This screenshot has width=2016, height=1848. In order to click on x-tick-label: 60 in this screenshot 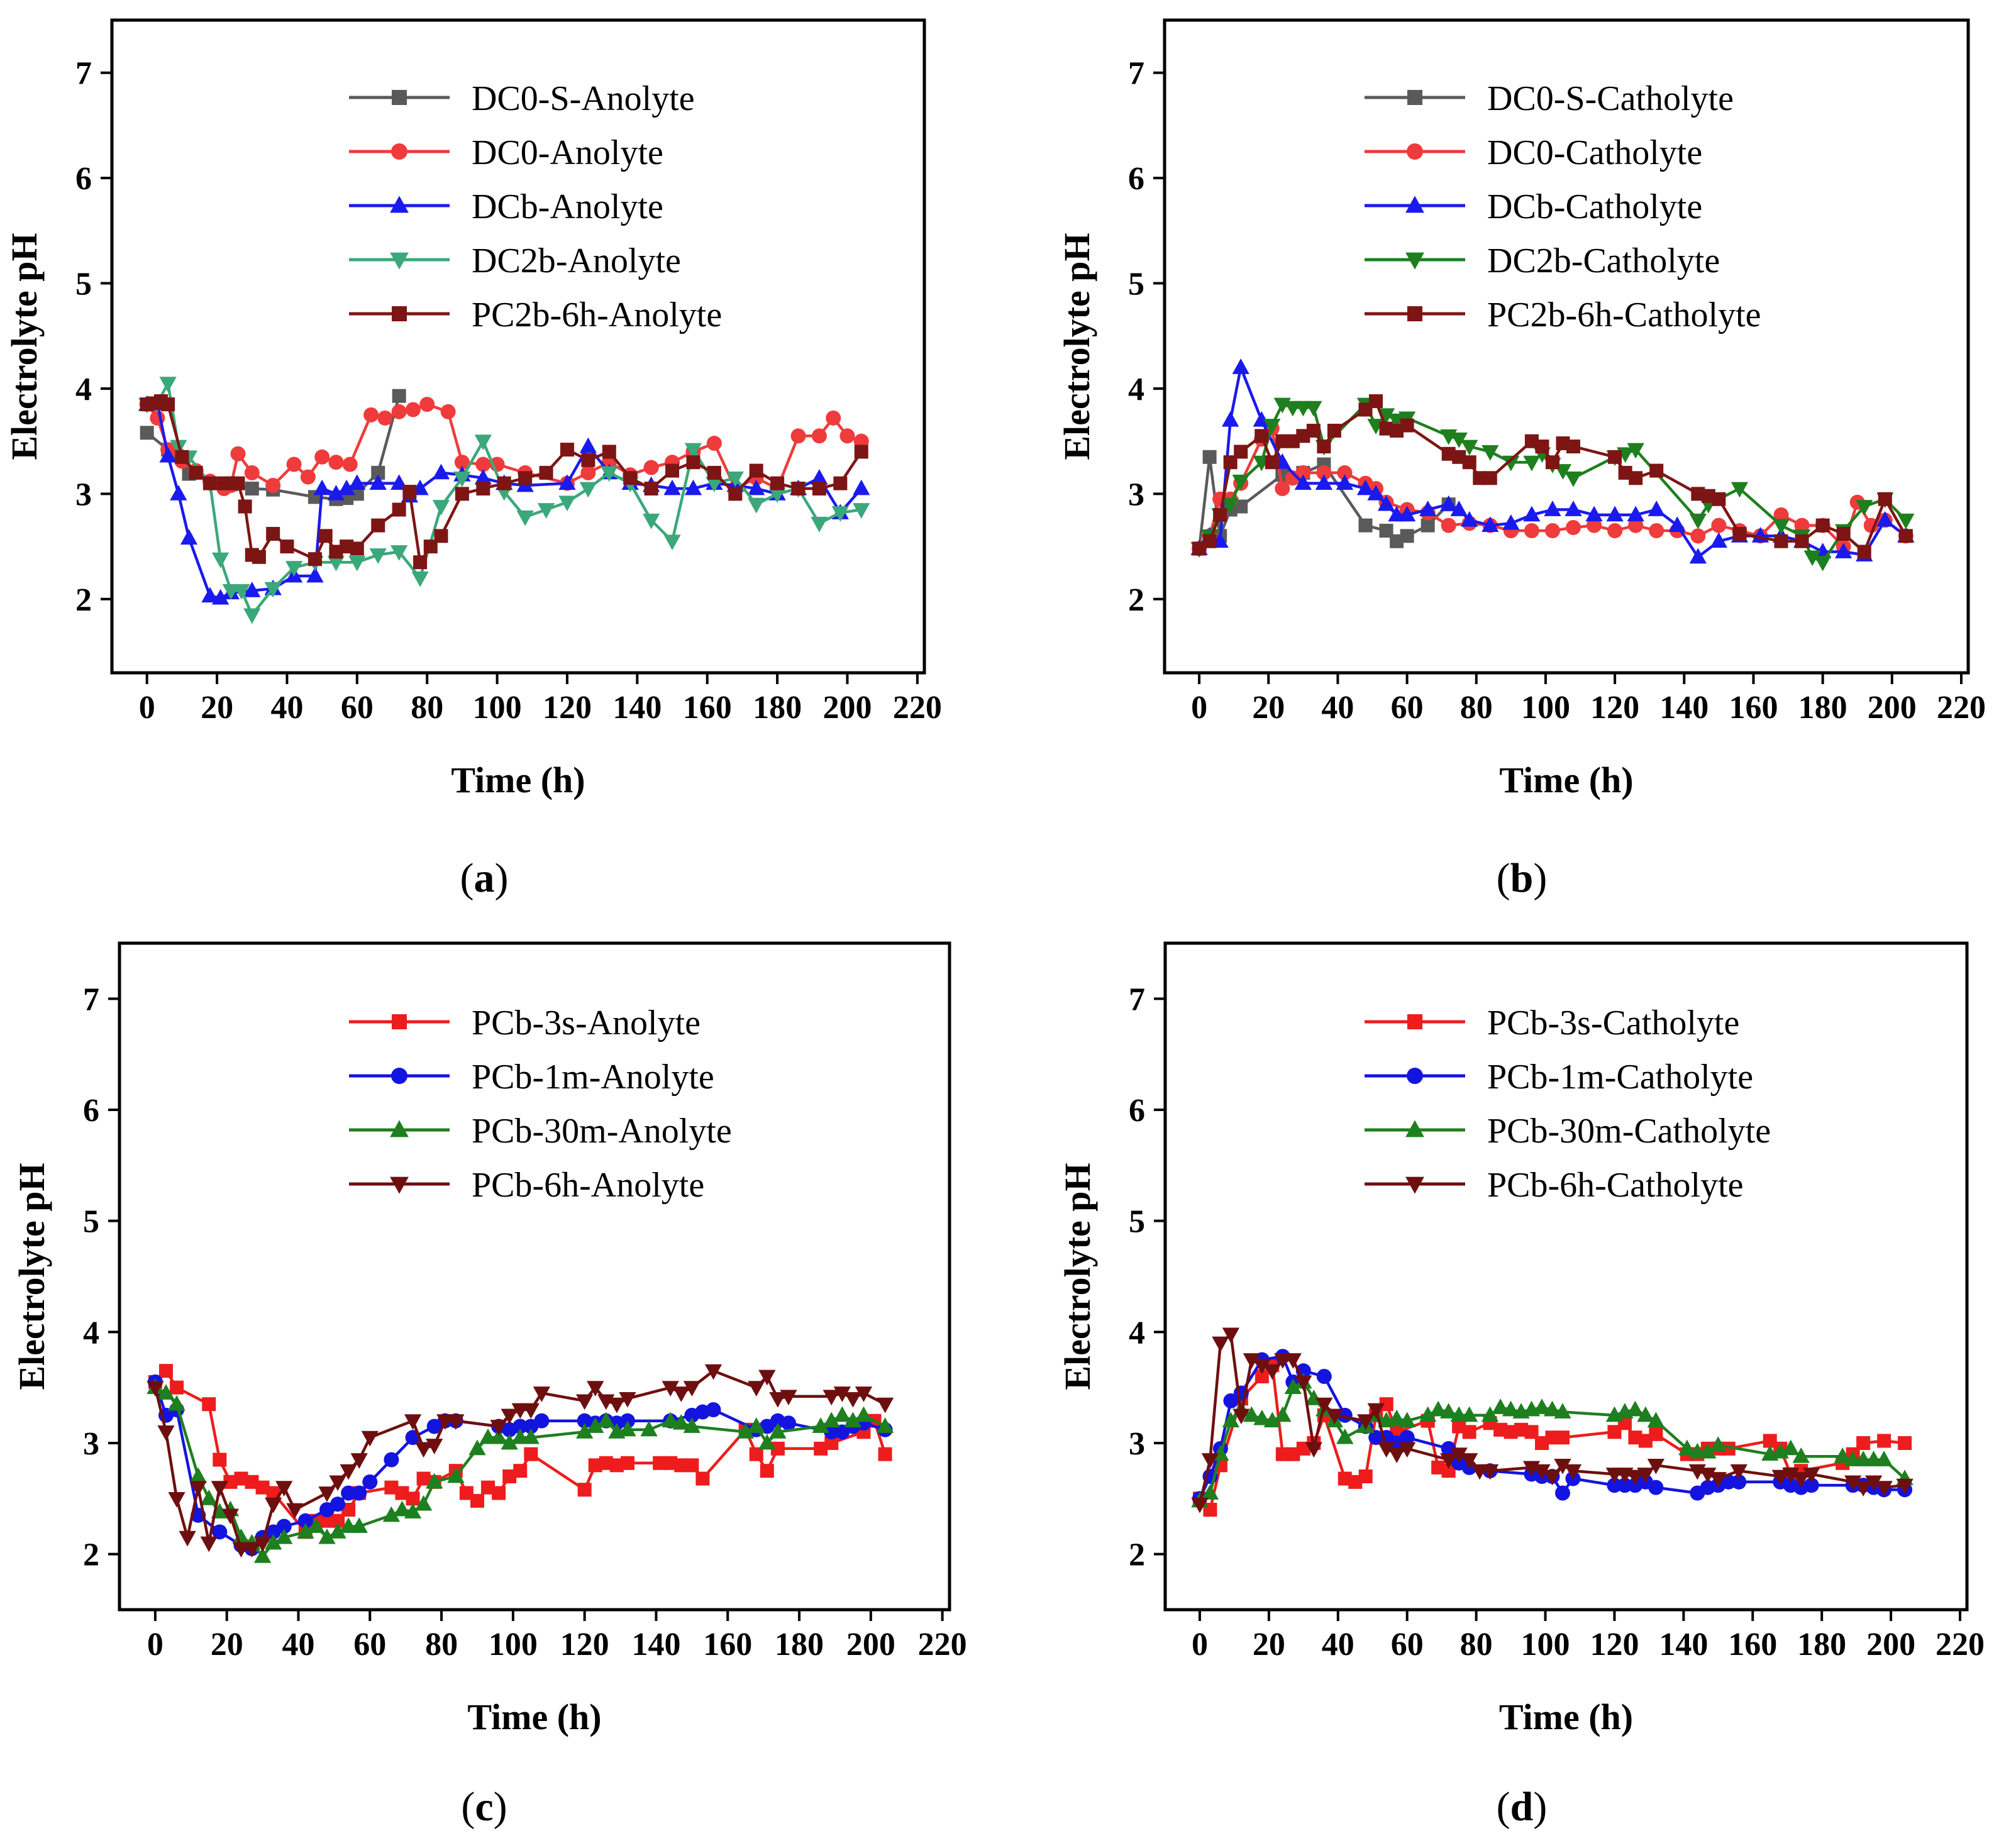, I will do `click(357, 708)`.